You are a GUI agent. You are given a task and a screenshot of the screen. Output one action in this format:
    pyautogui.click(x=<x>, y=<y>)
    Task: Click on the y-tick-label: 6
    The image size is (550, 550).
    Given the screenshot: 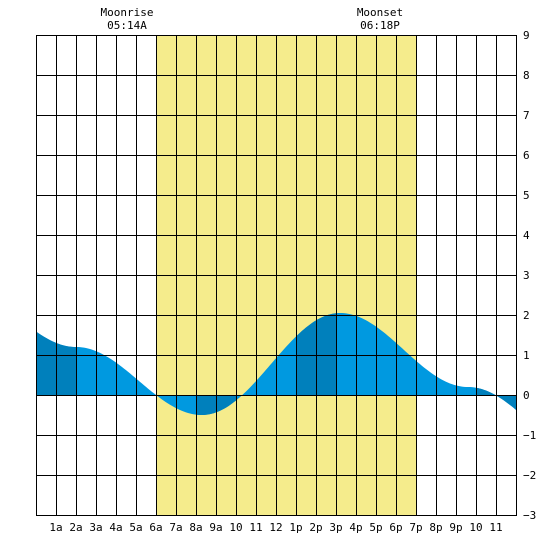 What is the action you would take?
    pyautogui.click(x=526, y=155)
    